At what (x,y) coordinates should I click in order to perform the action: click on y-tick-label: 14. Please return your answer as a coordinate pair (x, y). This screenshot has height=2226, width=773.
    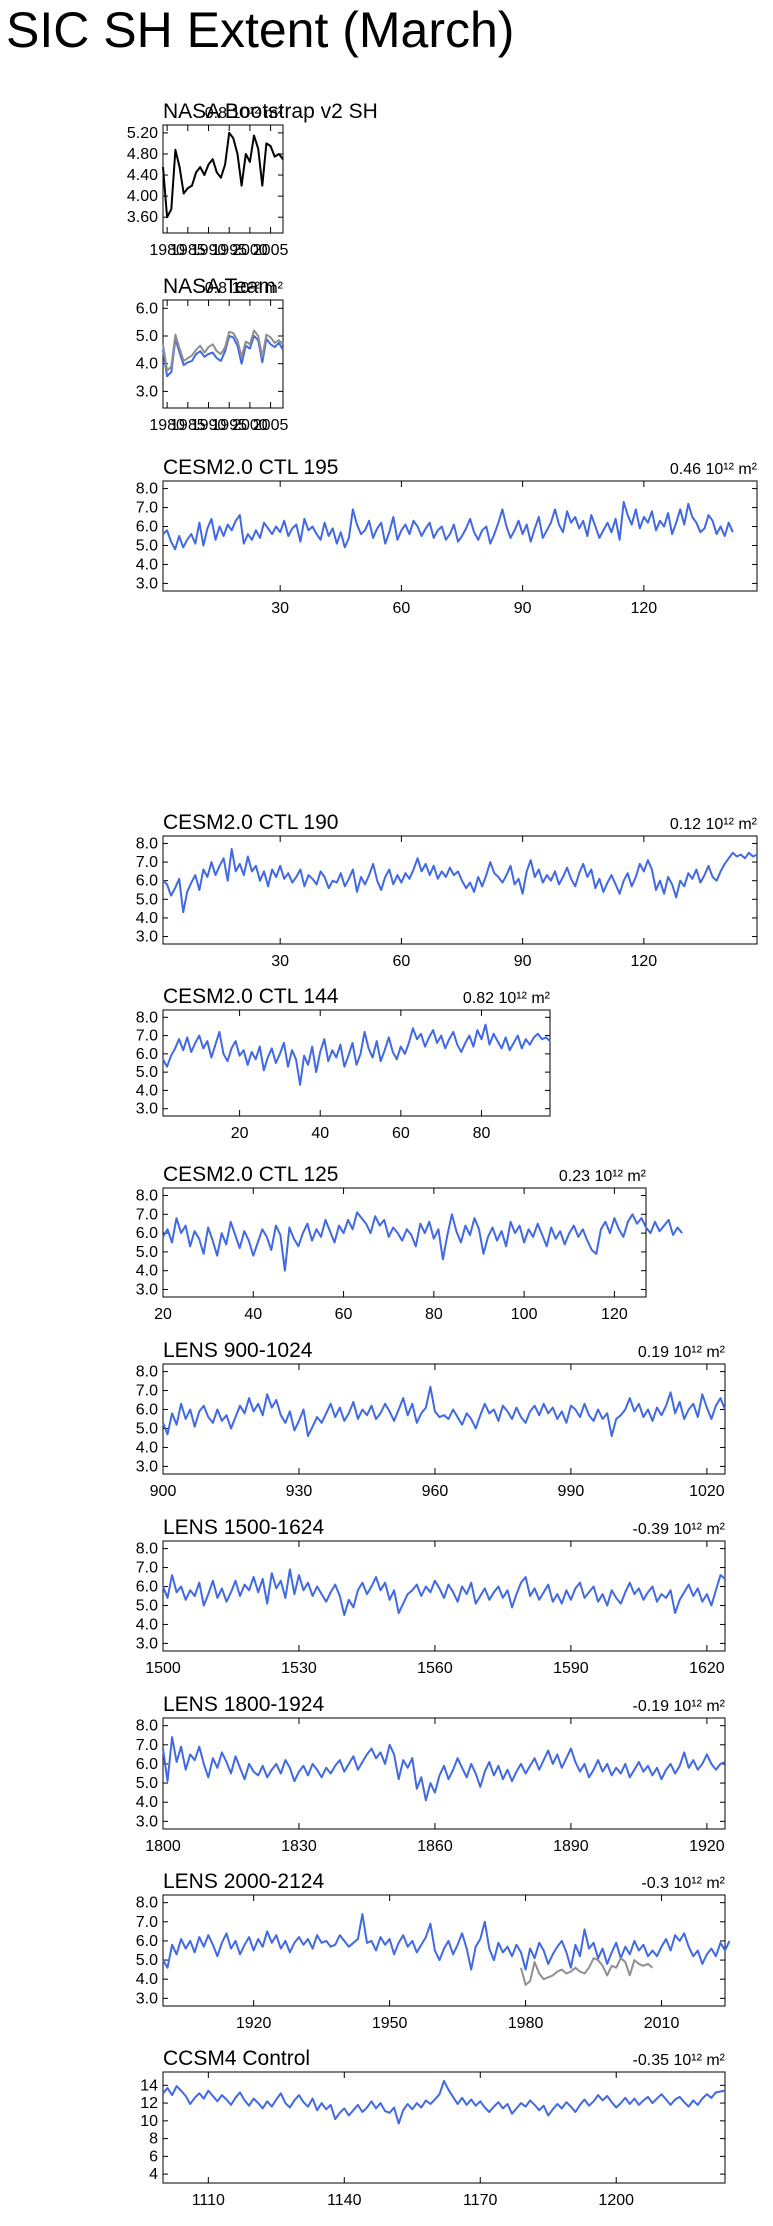
    Looking at the image, I should click on (149, 2085).